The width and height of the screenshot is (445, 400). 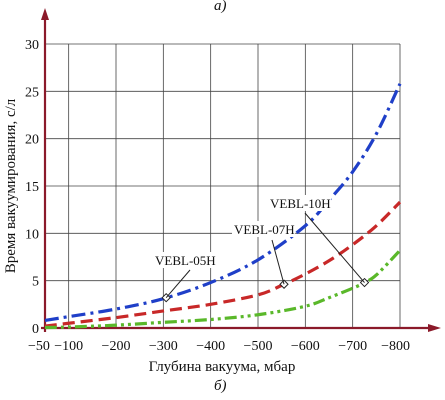 I want to click on x-tick-label: −200, so click(x=116, y=346).